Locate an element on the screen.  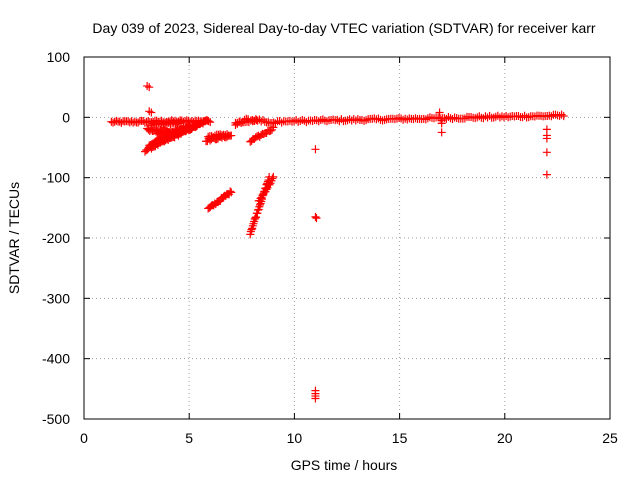
y-tick-label: 0 is located at coordinates (66, 117).